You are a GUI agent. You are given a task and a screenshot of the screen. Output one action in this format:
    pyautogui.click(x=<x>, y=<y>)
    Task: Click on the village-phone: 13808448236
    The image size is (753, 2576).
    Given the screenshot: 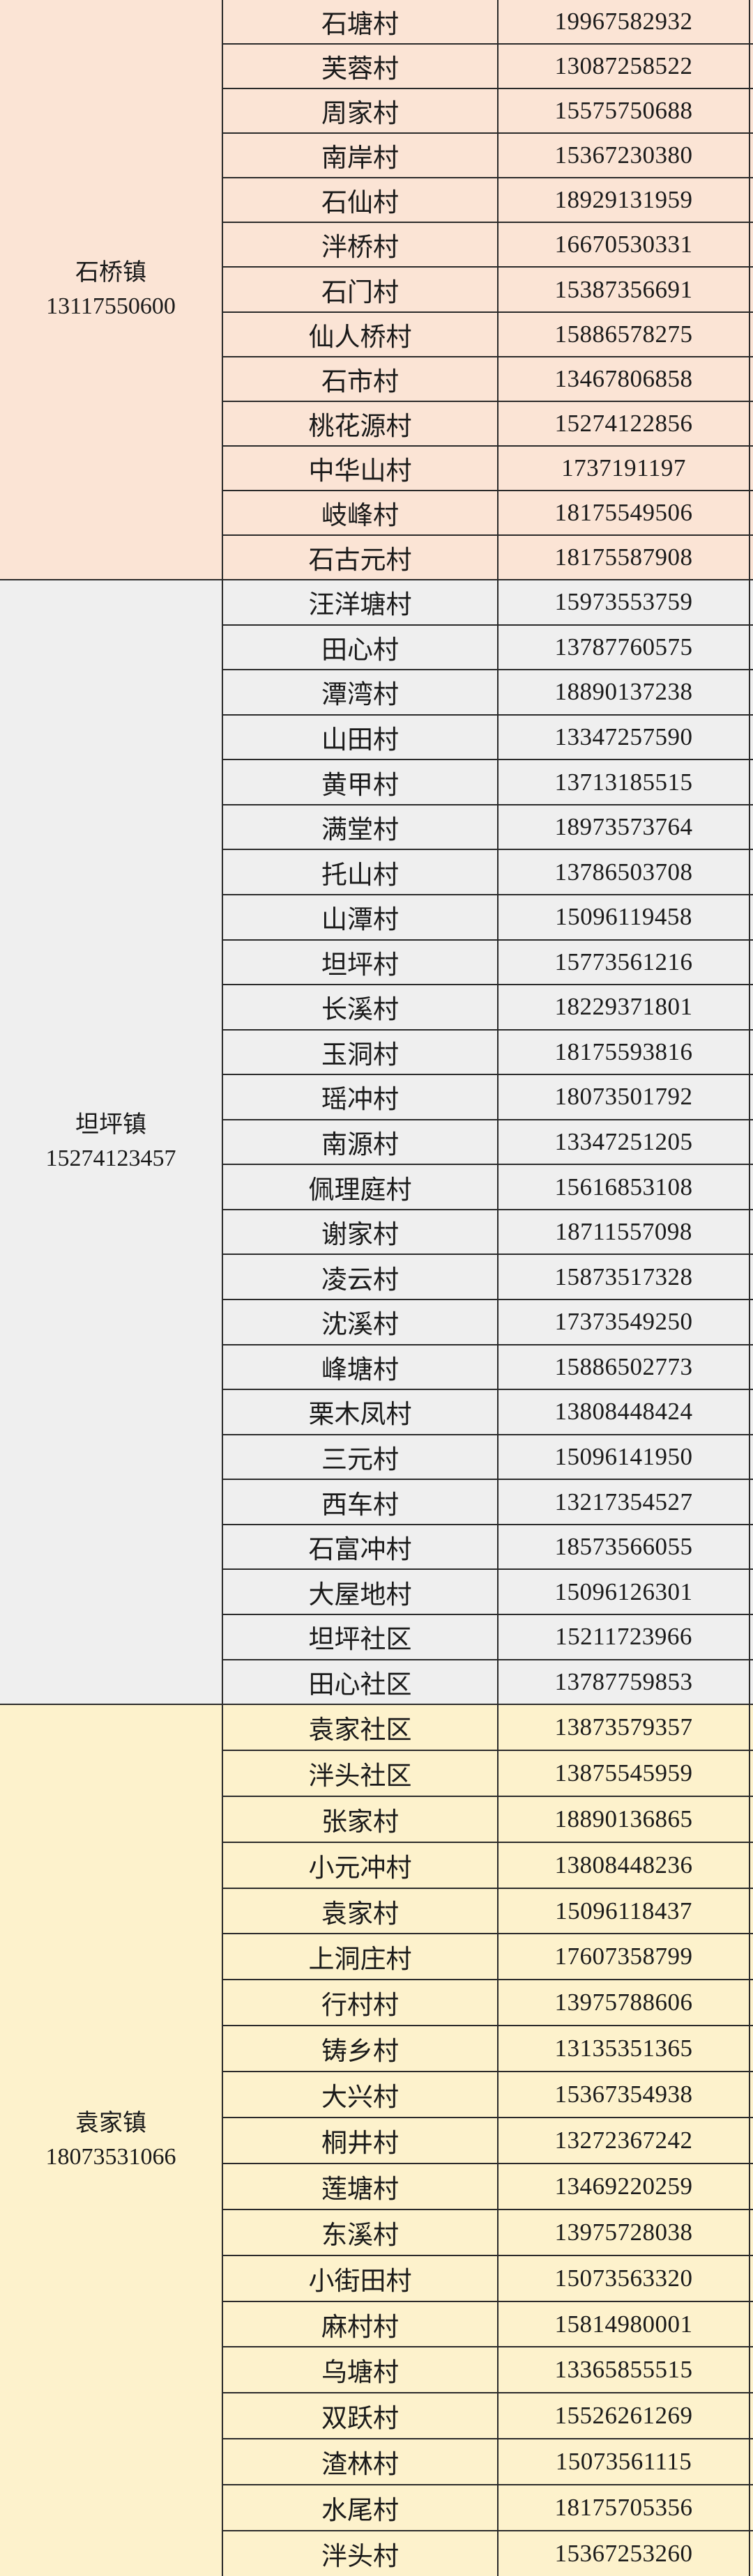 What is the action you would take?
    pyautogui.click(x=624, y=1865)
    